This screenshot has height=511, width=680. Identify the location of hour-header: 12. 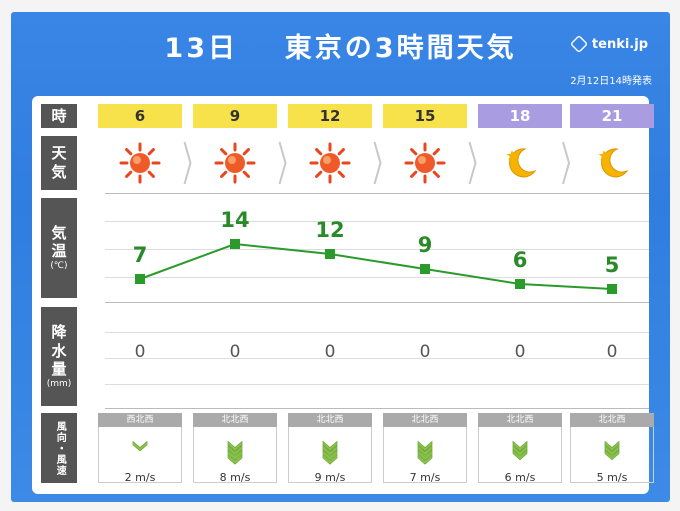
(330, 116).